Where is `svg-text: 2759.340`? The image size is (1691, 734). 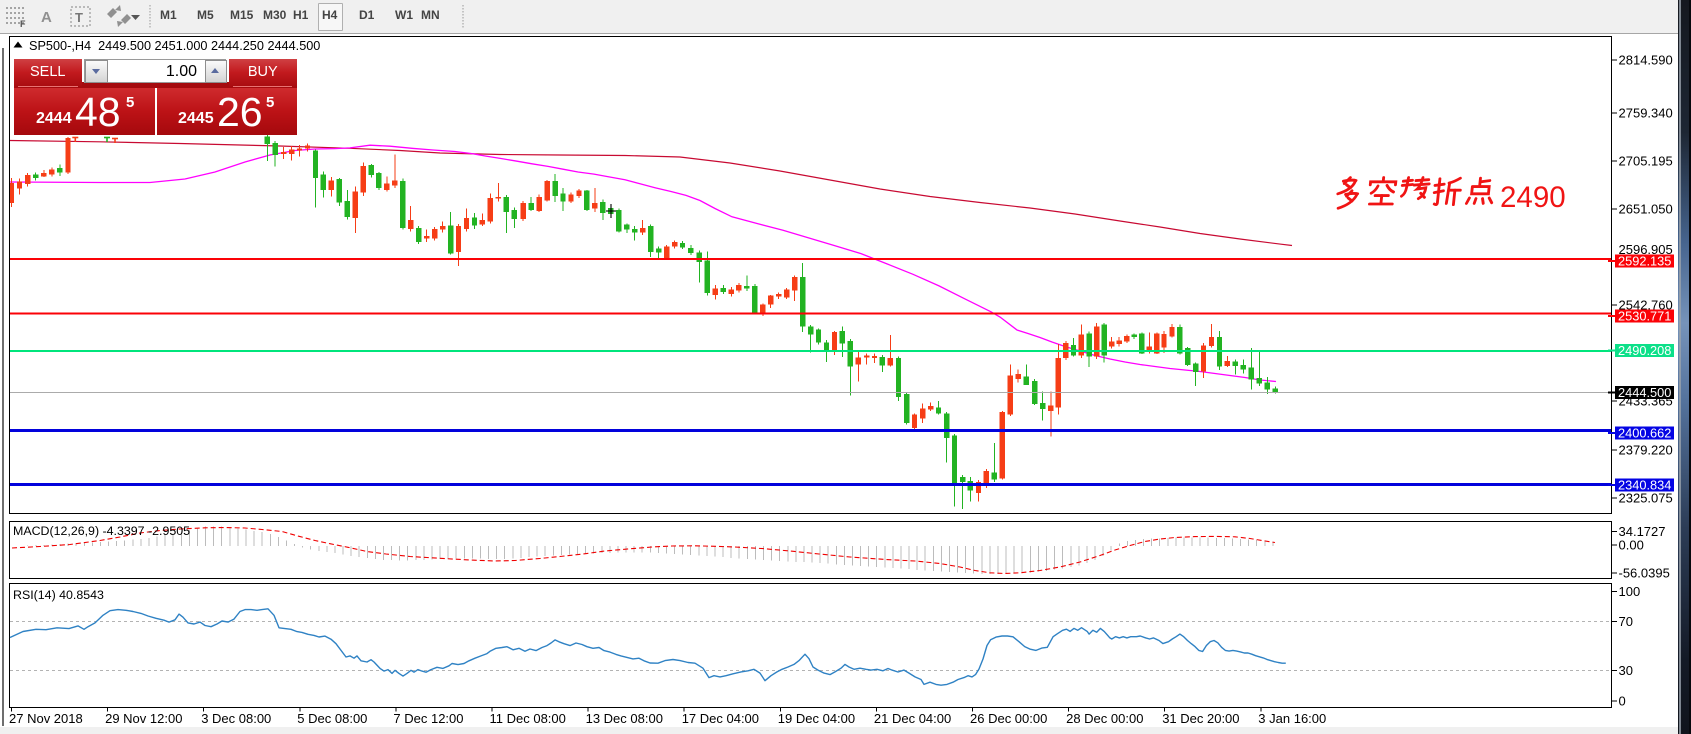 svg-text: 2759.340 is located at coordinates (1646, 113).